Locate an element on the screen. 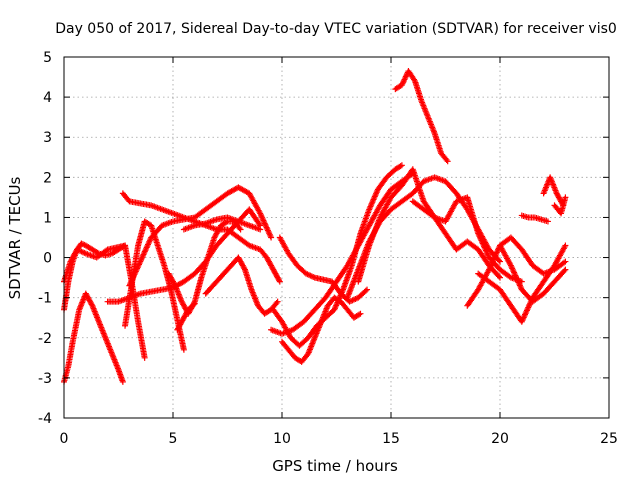 The height and width of the screenshot is (480, 640). data-series-sat-c is located at coordinates (95, 263).